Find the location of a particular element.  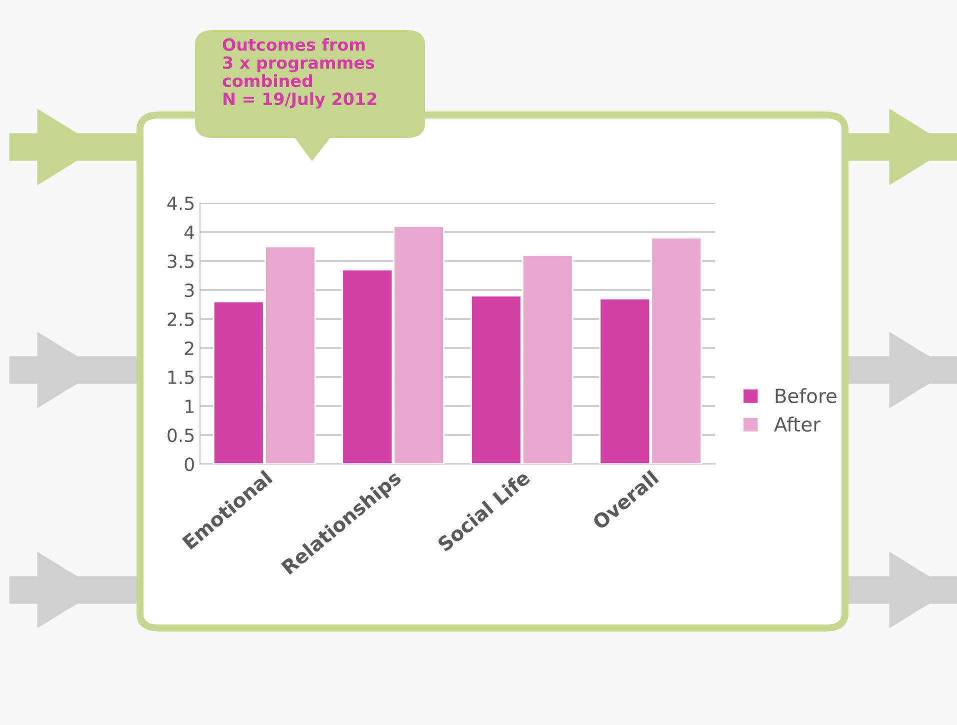

y-tick-label: 4 is located at coordinates (189, 232).